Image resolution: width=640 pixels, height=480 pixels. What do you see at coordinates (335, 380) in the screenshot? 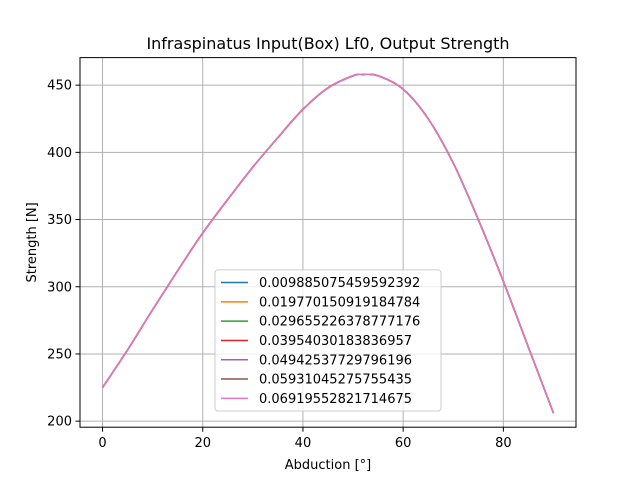
I see `legend-entry-label: 0.05931045275755435` at bounding box center [335, 380].